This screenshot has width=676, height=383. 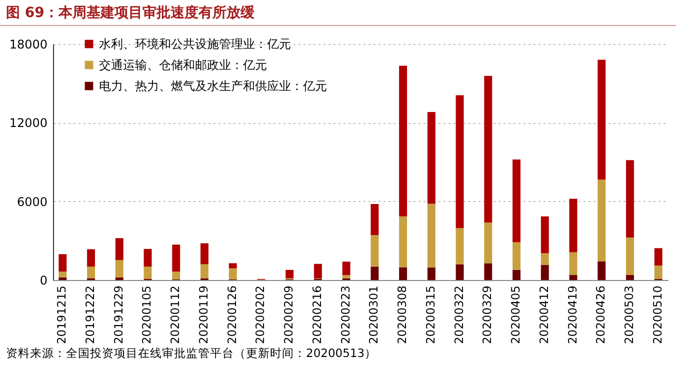 What do you see at coordinates (373, 315) in the screenshot?
I see `x-tick-label: 20200301` at bounding box center [373, 315].